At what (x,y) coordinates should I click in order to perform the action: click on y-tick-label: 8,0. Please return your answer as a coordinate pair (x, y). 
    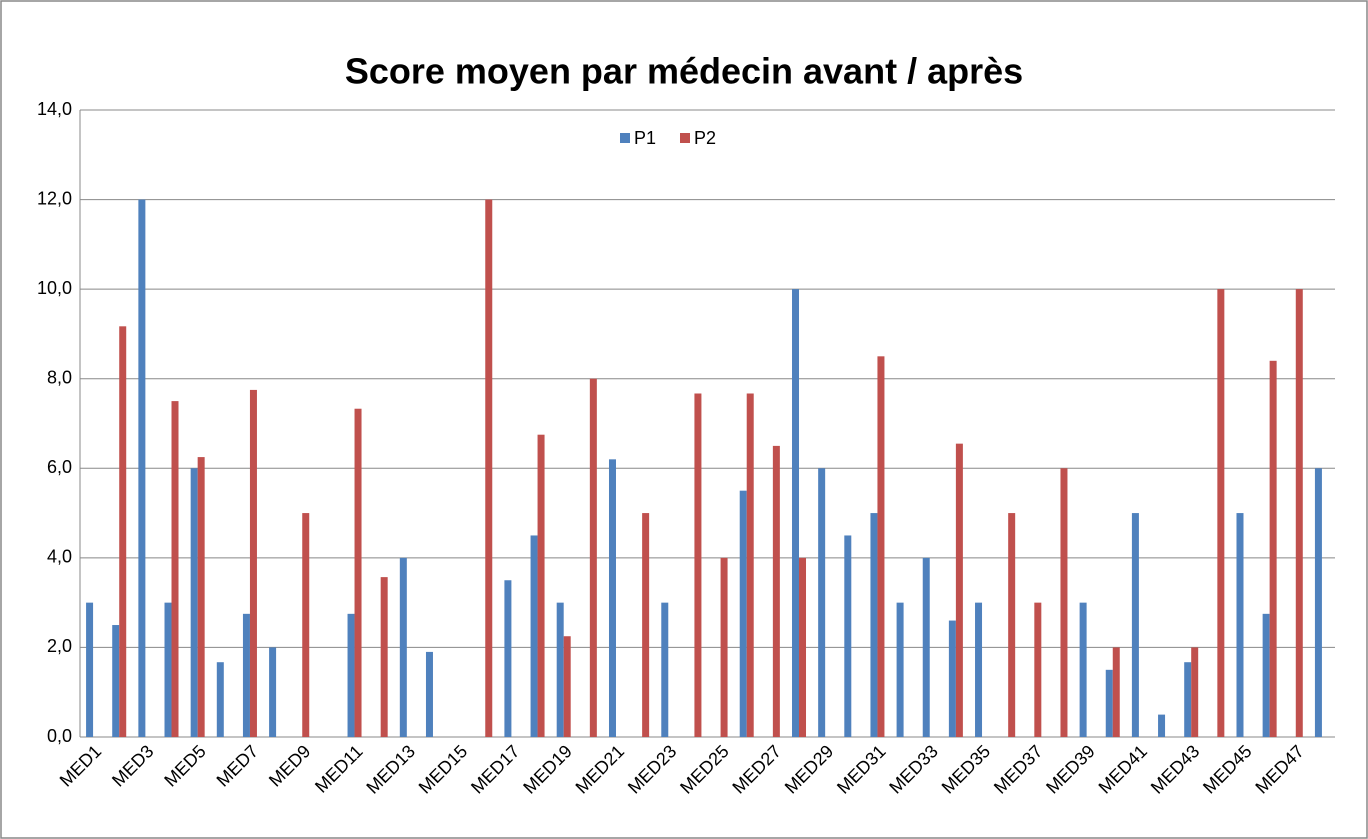
    Looking at the image, I should click on (59, 377).